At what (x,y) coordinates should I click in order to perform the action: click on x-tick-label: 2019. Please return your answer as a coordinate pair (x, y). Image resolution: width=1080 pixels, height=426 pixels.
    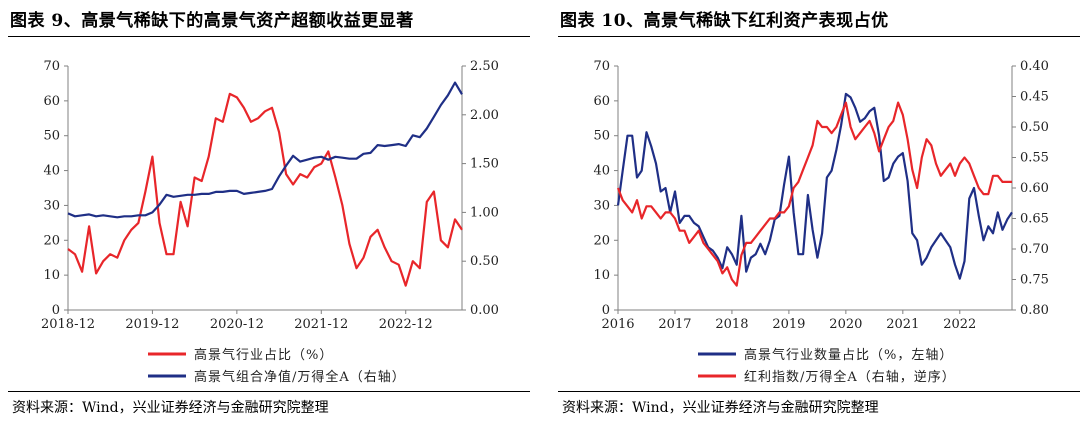
    Looking at the image, I should click on (788, 324).